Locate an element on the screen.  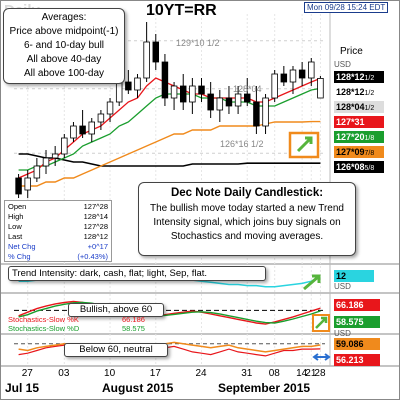
level-label: 126*16 1/2 is located at coordinates (242, 144).